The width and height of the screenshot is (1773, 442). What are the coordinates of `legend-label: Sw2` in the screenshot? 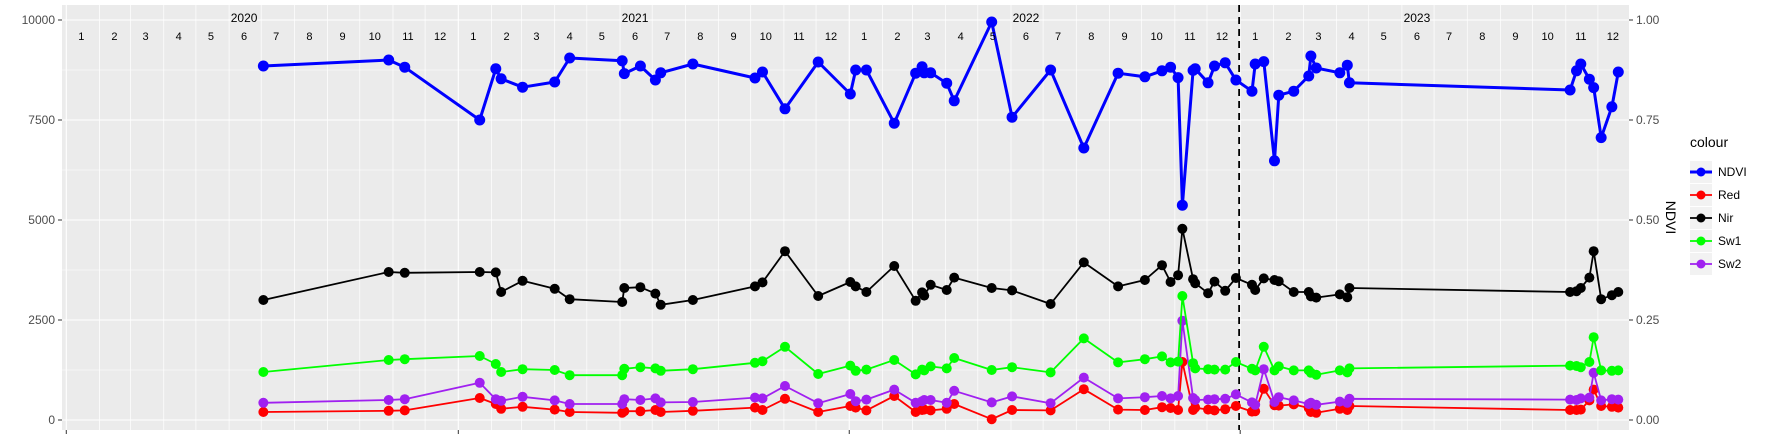 It's located at (1730, 264).